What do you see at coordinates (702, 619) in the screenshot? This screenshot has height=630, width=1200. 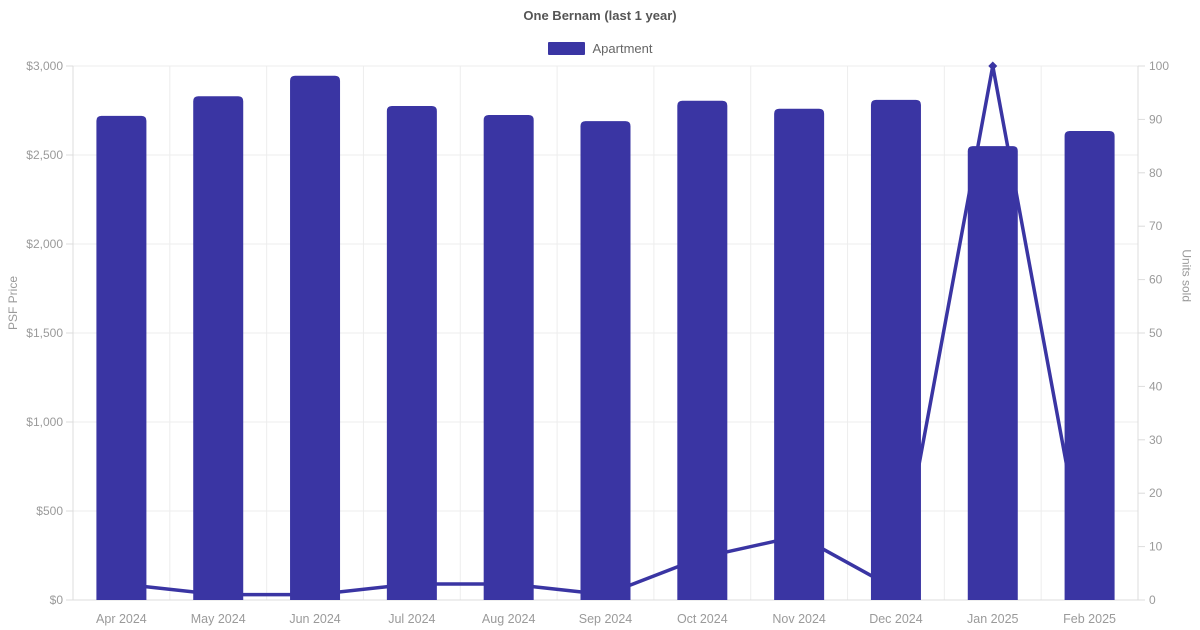 I see `x-axis-tick-label: Oct 2024` at bounding box center [702, 619].